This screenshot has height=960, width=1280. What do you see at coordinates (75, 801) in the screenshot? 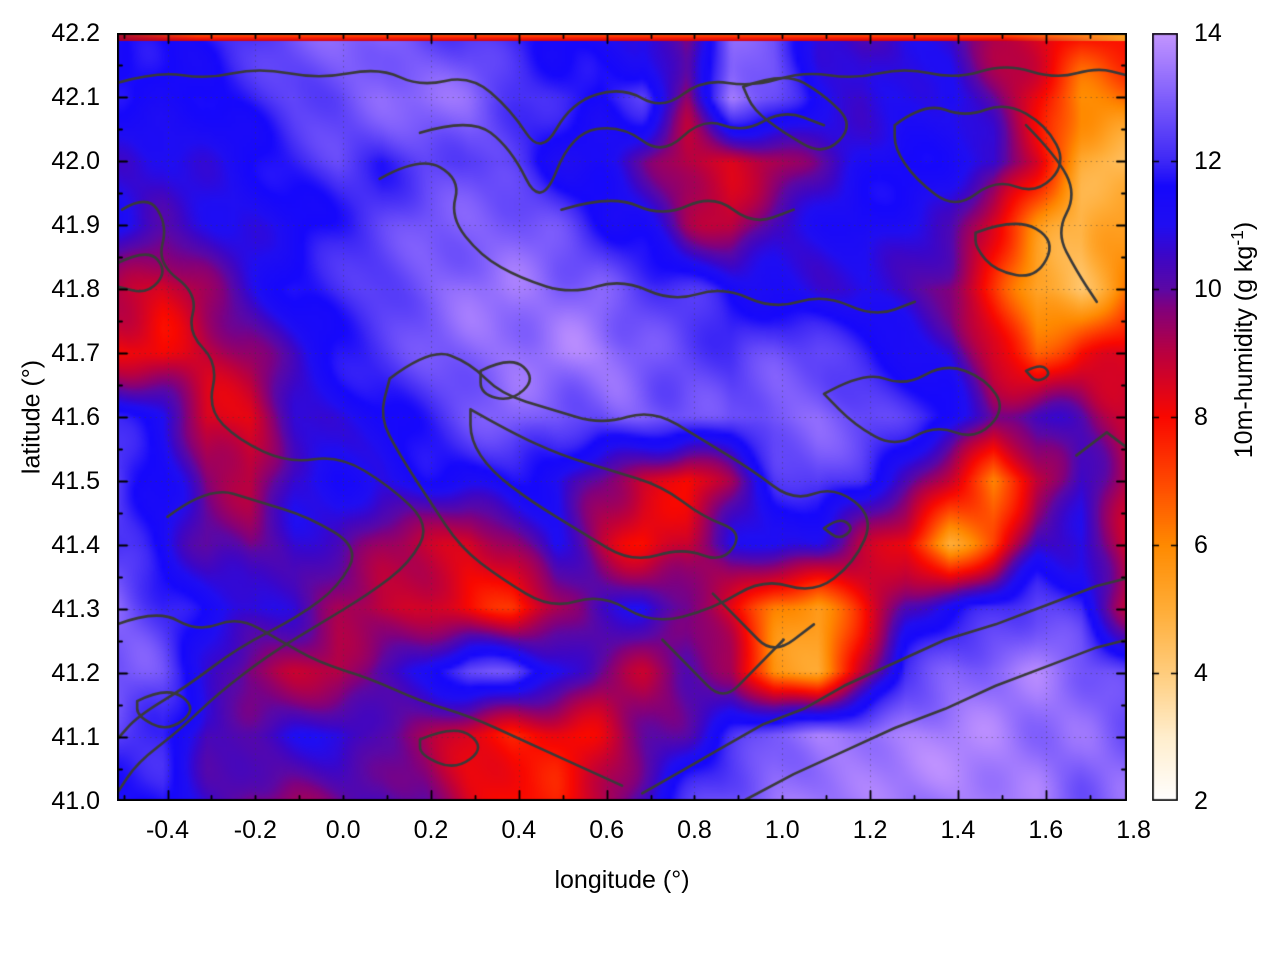
I see `y-tick-label: 41.0` at bounding box center [75, 801].